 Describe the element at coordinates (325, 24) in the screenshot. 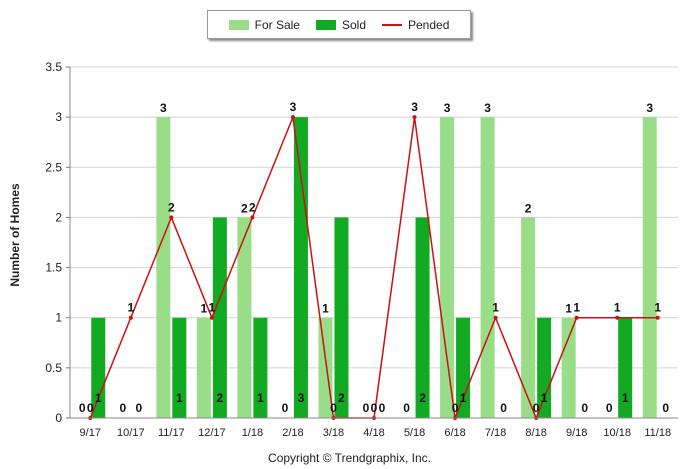

I see `legend-swatch-sold` at that location.